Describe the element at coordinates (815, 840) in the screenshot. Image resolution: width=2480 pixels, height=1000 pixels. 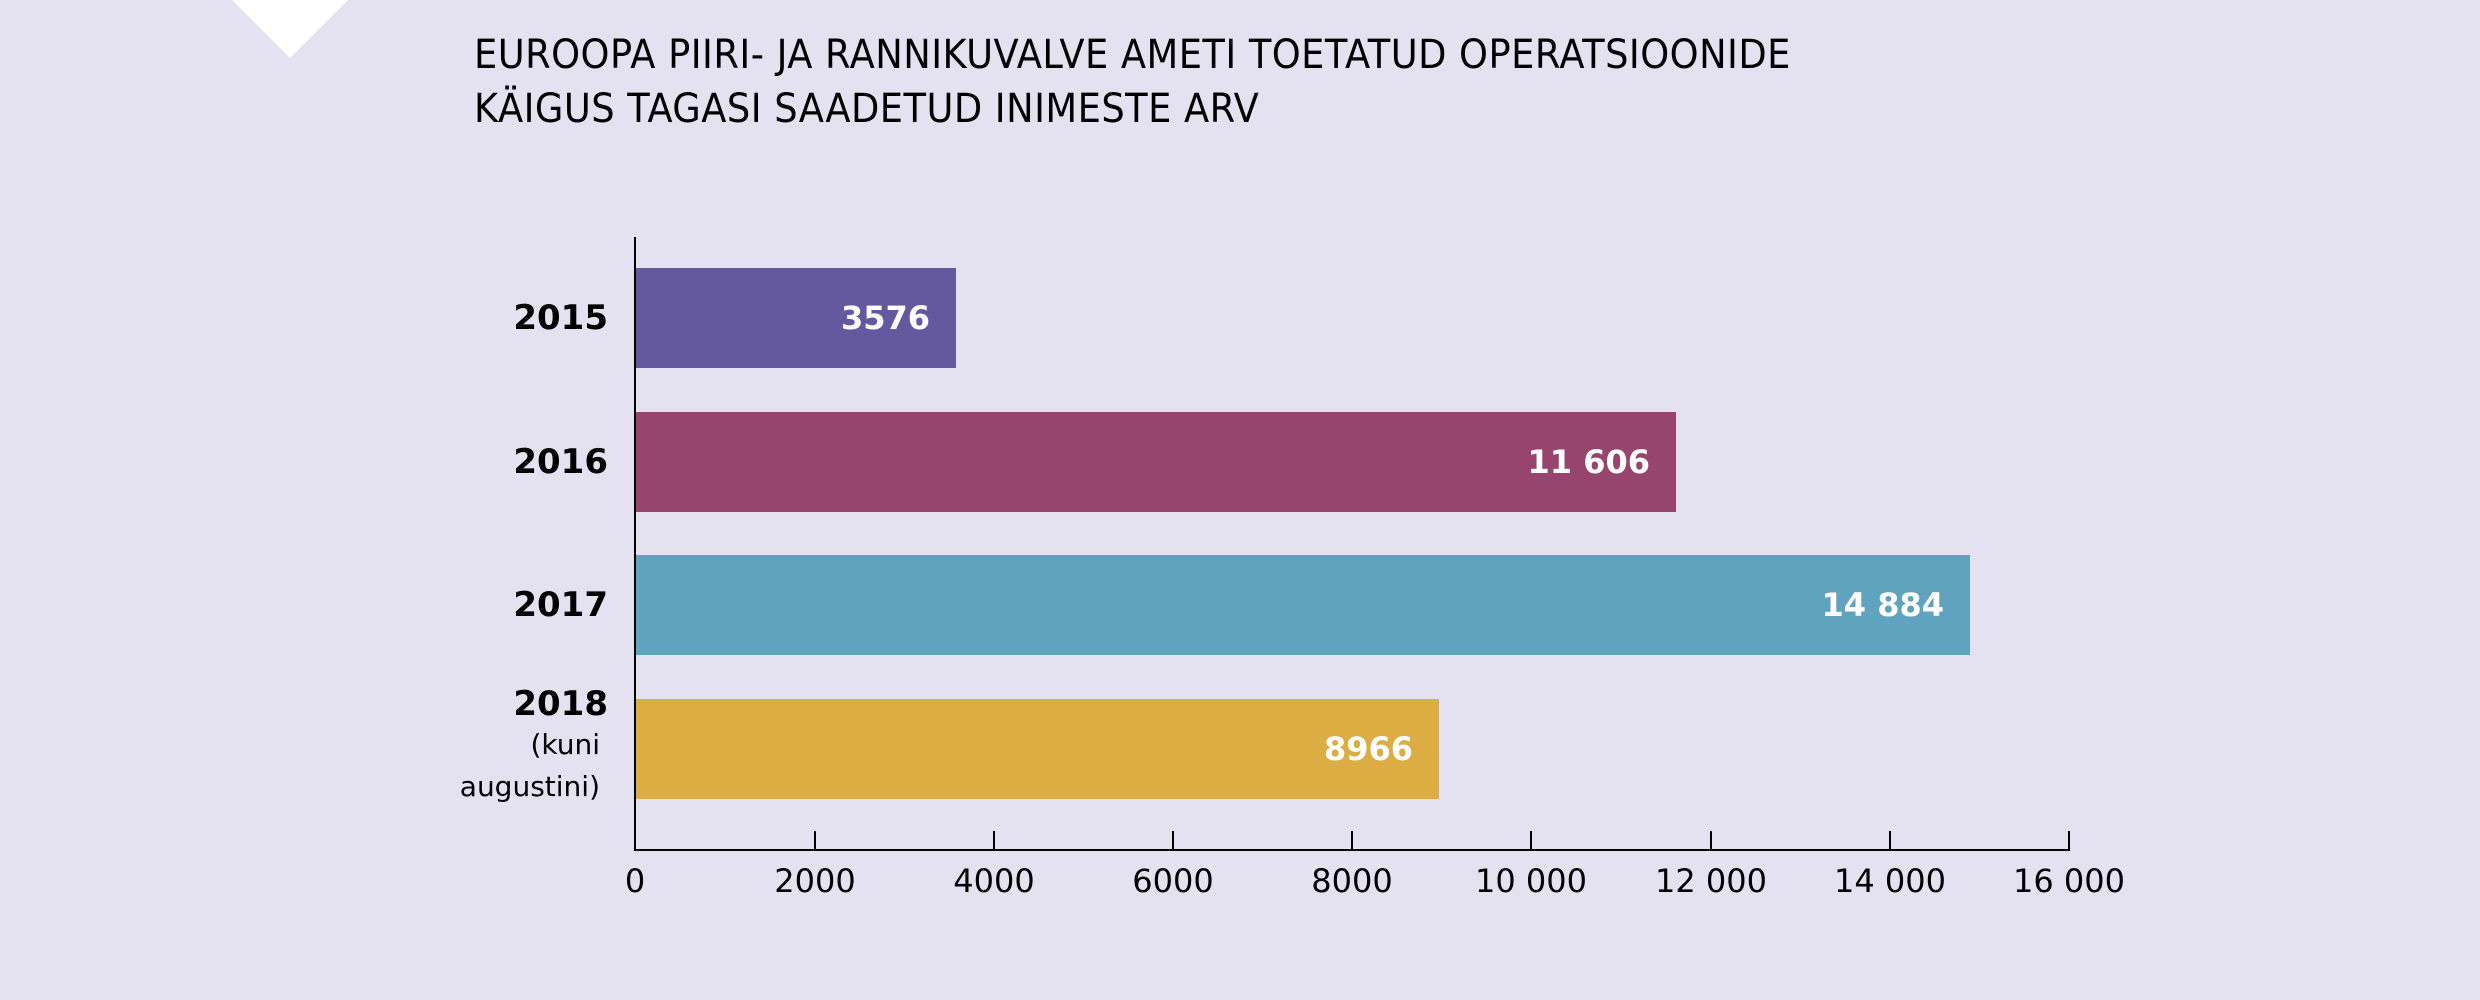
I see `x-tick-2000` at that location.